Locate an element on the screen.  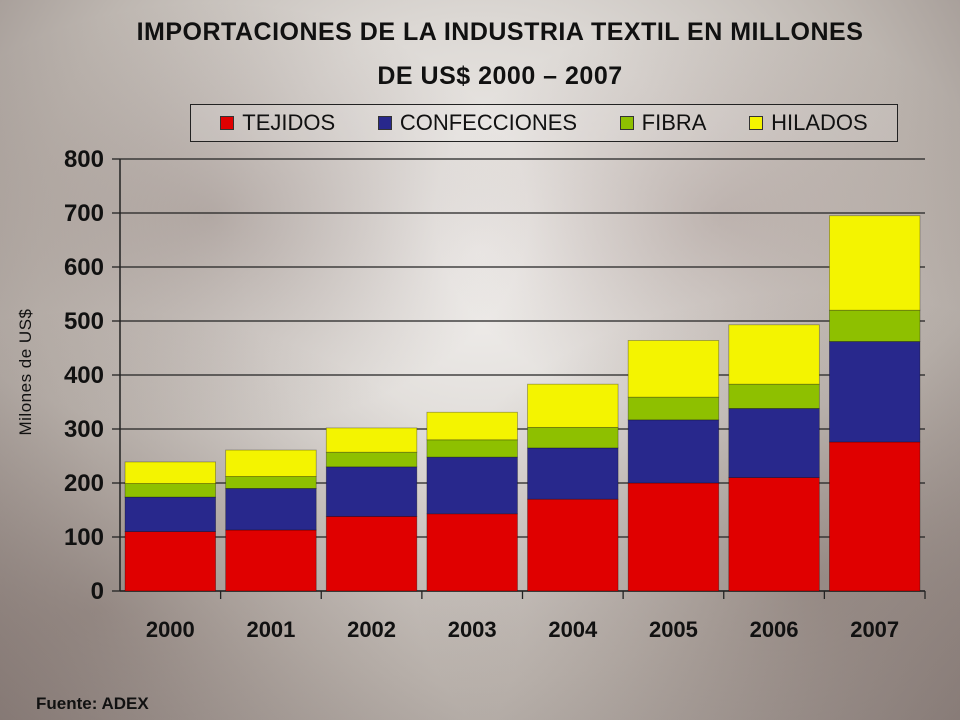
legend-item-tejidos: TEJIDOS is located at coordinates (277, 123).